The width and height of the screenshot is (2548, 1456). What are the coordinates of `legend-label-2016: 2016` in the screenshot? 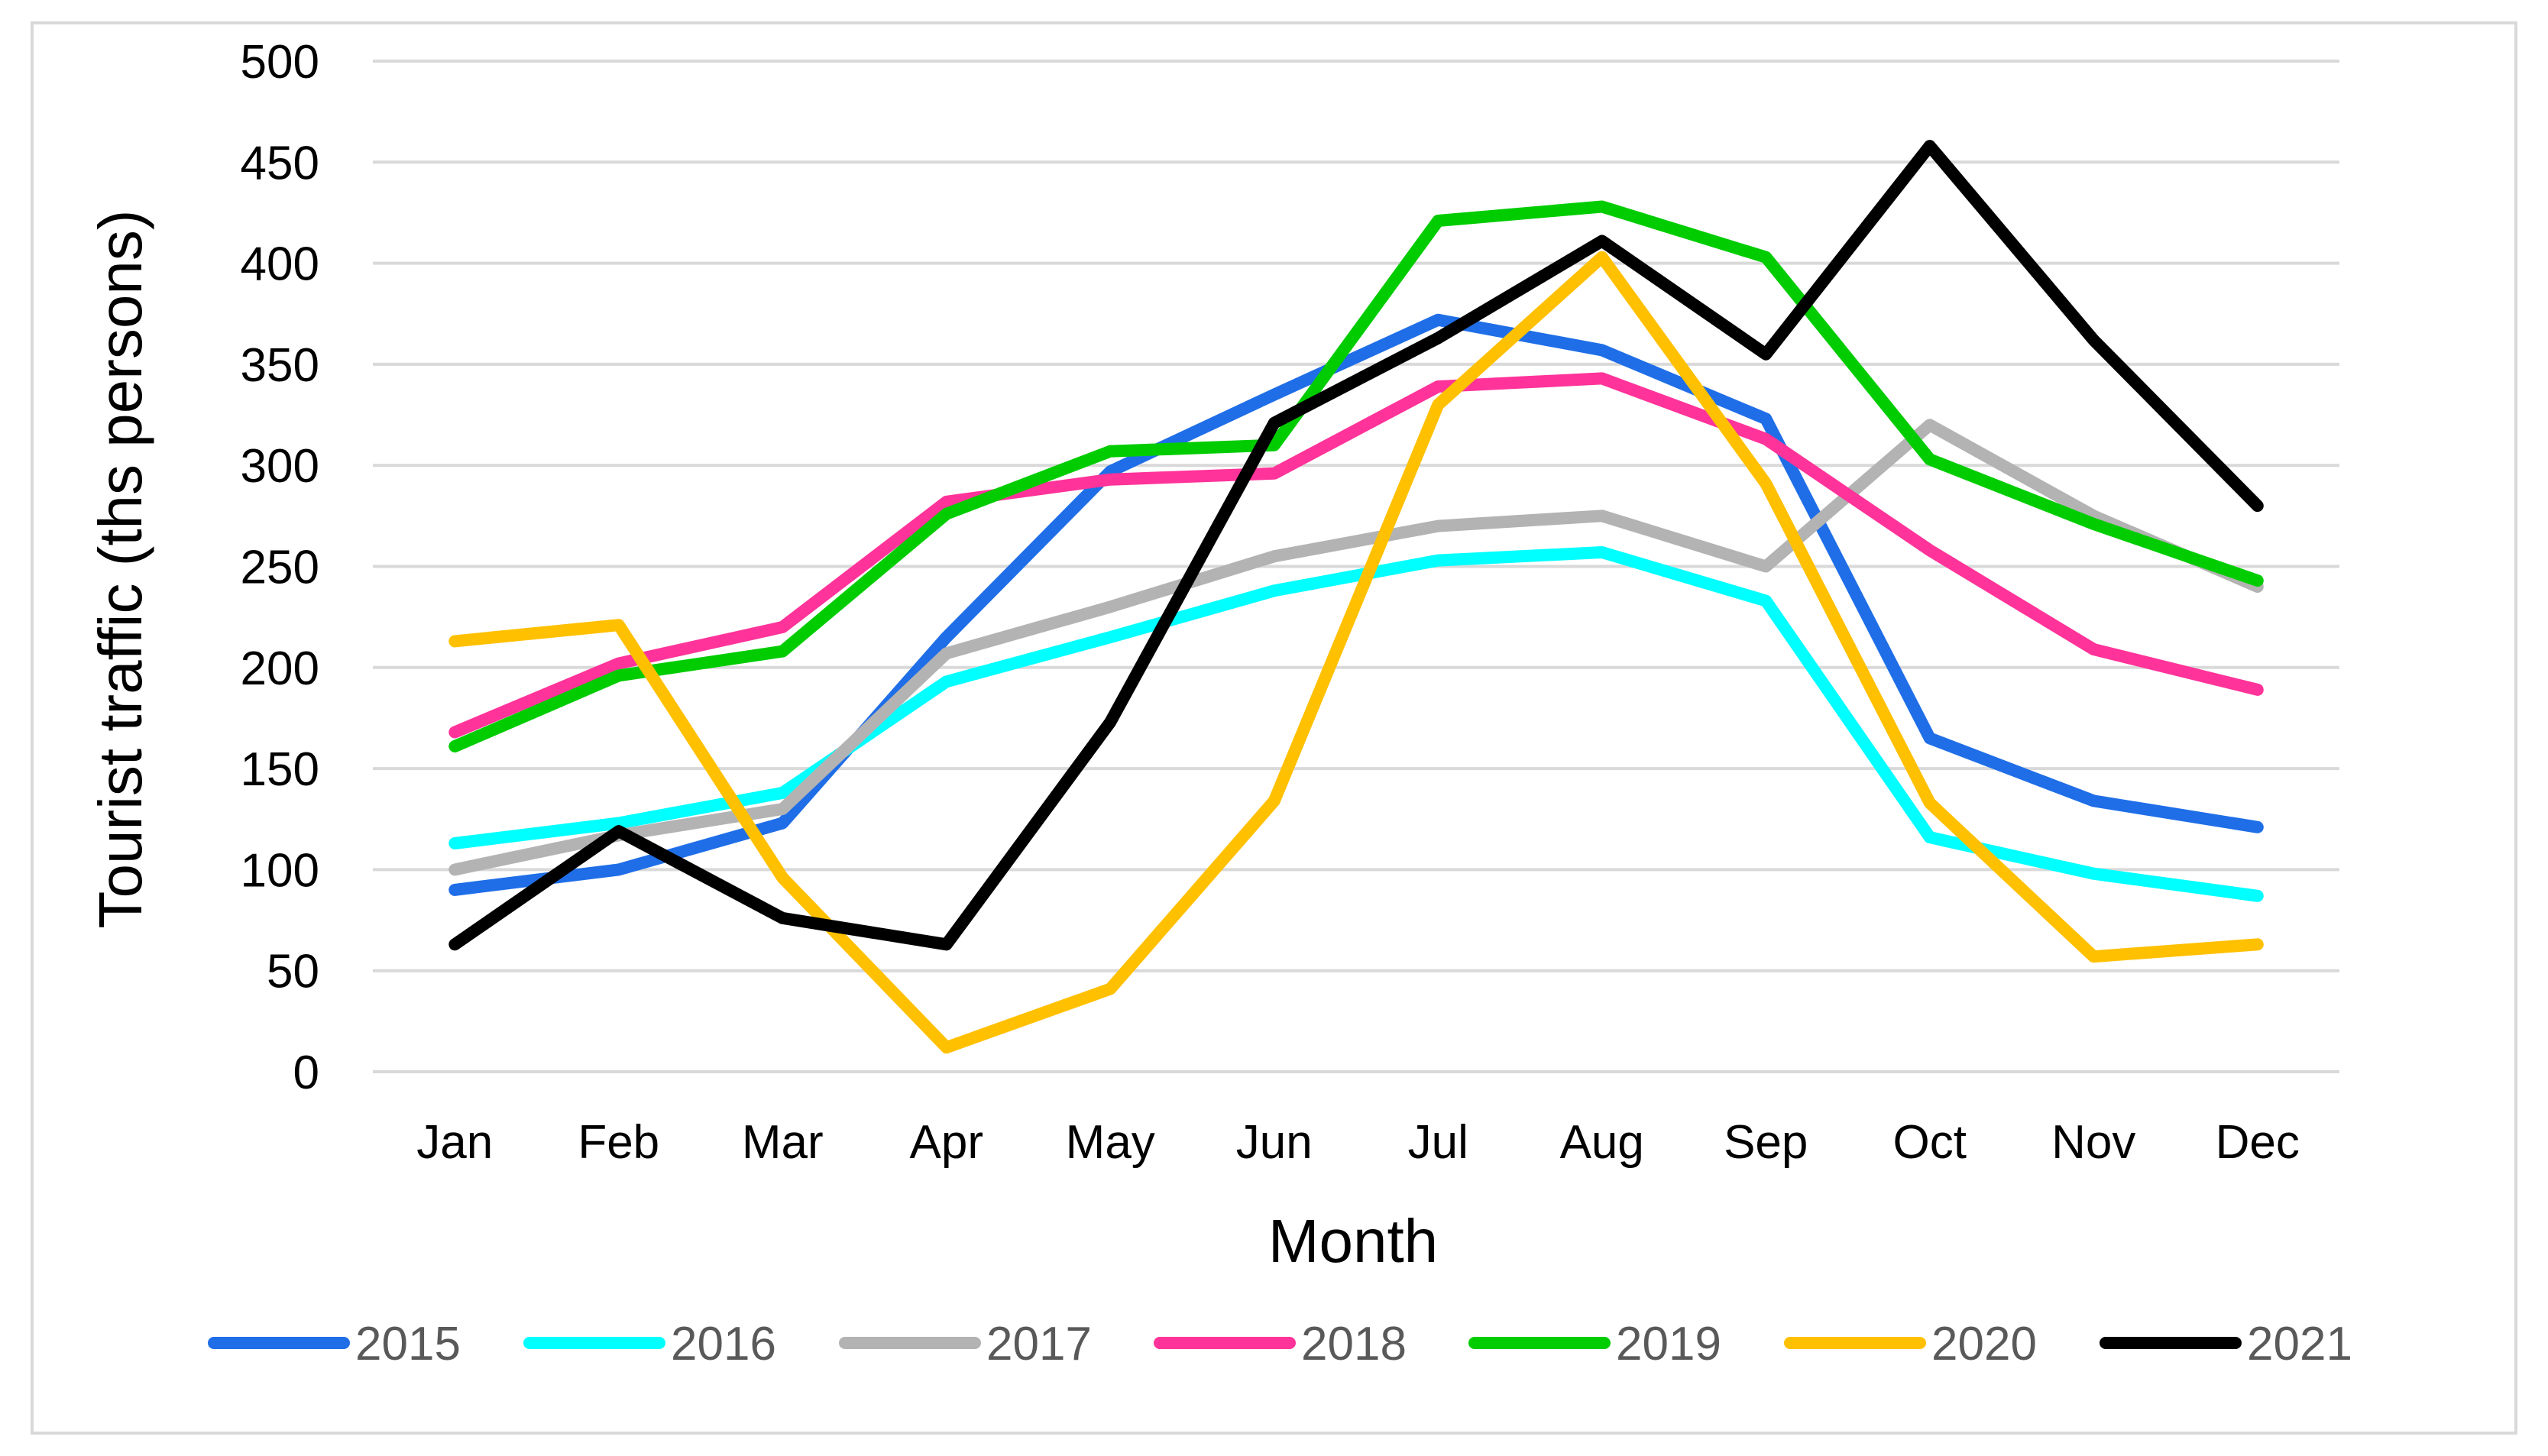 It's located at (723, 1344).